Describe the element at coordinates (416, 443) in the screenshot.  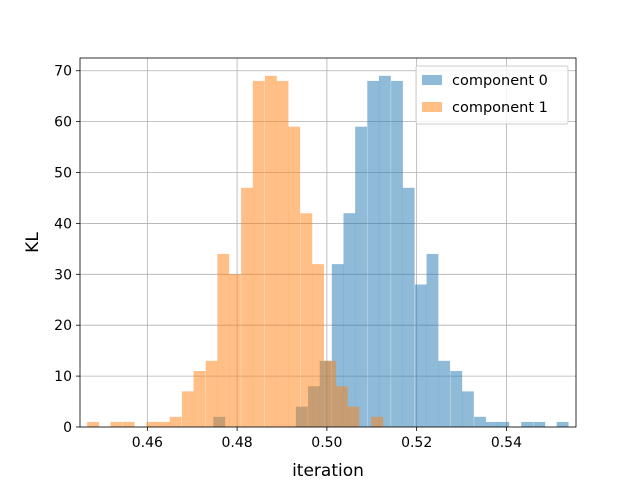
I see `x-tick-label: 0.52` at that location.